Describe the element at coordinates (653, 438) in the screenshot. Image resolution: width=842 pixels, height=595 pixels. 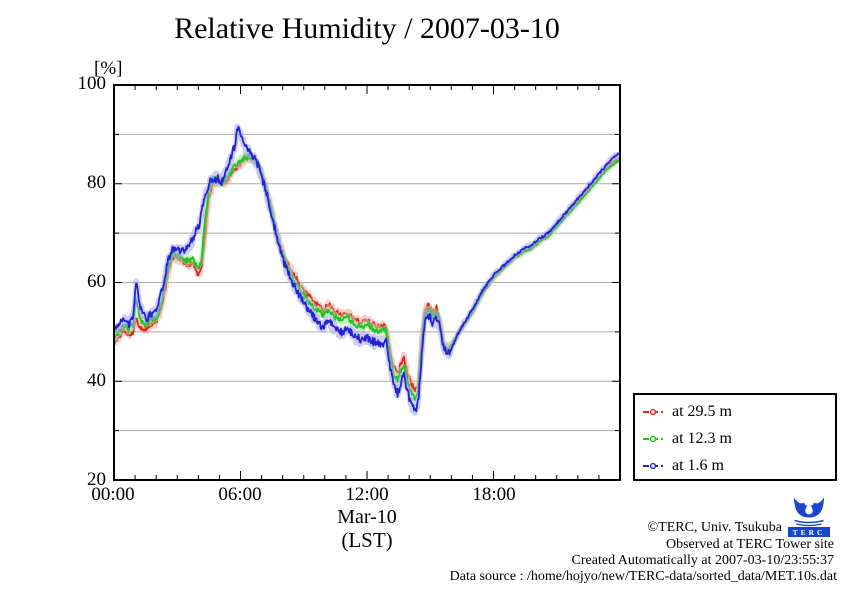
I see `green-series-marker-icon` at that location.